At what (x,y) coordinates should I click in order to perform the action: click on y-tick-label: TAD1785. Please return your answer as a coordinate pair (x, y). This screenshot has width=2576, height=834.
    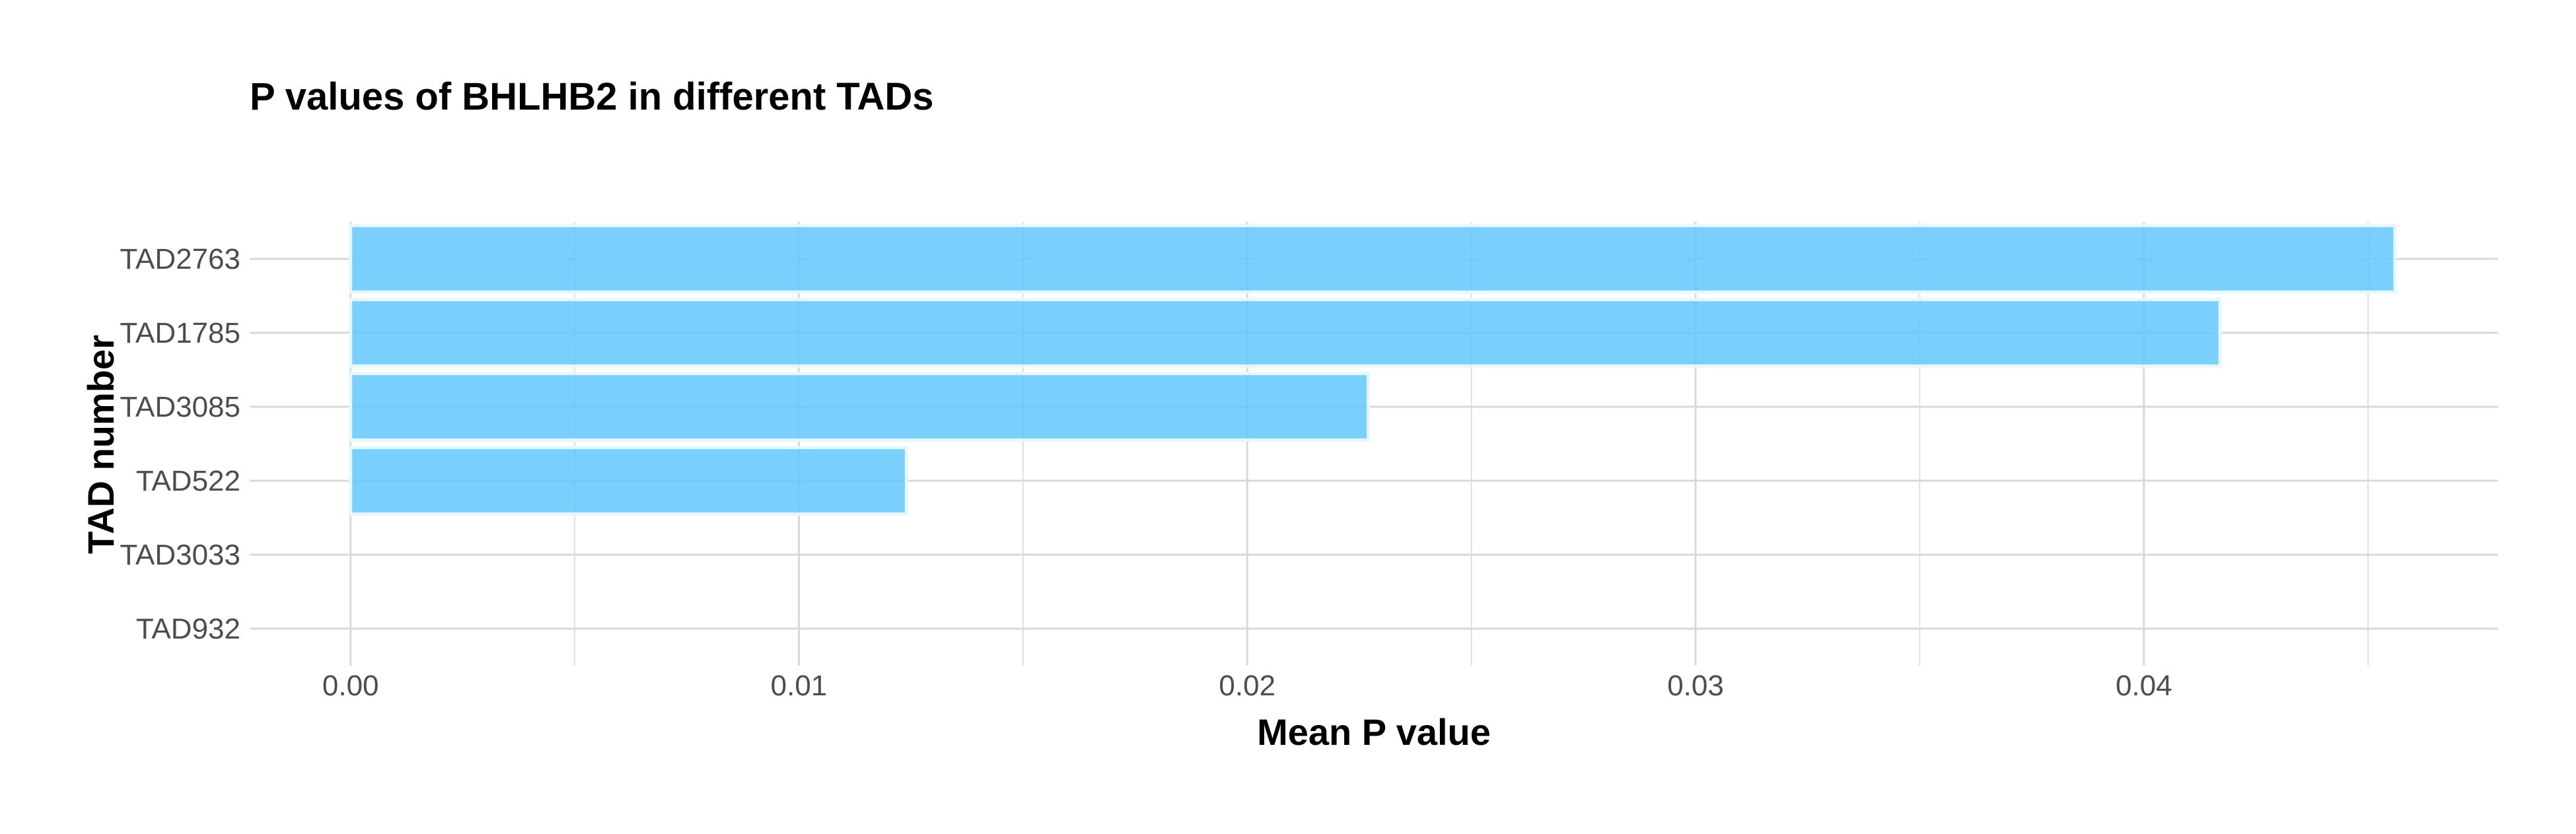
    Looking at the image, I should click on (180, 333).